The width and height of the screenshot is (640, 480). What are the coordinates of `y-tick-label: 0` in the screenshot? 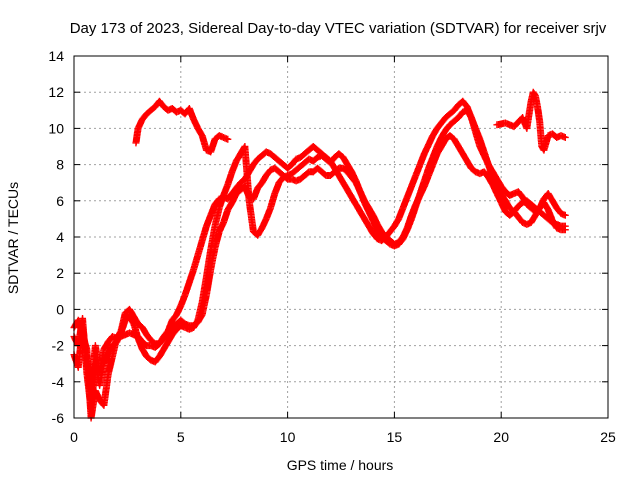 It's located at (60, 309).